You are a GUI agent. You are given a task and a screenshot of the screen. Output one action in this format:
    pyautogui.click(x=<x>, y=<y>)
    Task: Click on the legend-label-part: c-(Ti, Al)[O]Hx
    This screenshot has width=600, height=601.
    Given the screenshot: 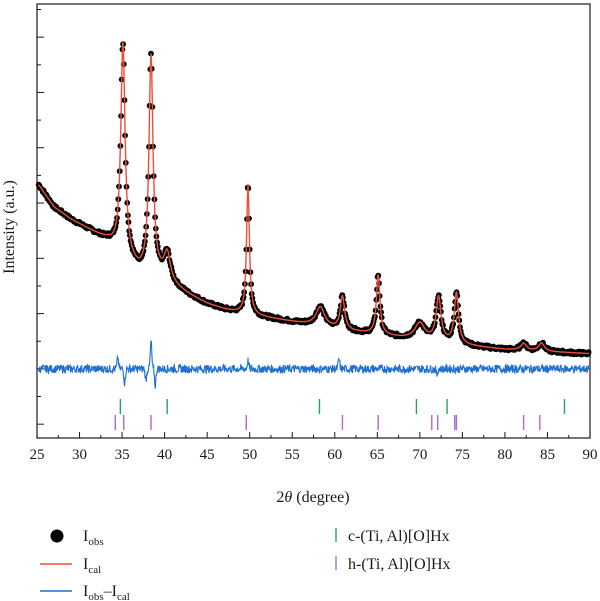 What is the action you would take?
    pyautogui.click(x=399, y=536)
    